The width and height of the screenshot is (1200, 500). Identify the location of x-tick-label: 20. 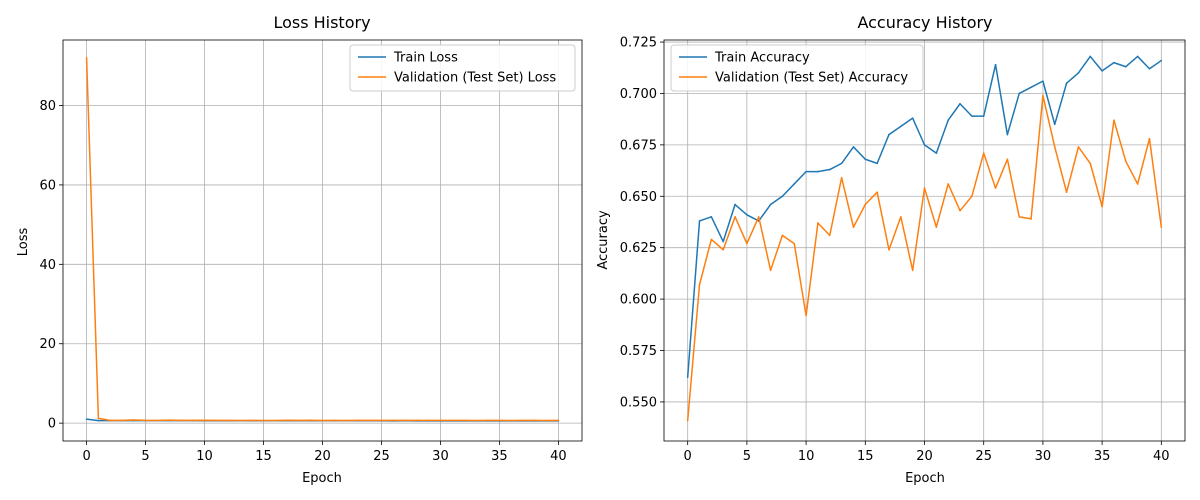
(924, 456).